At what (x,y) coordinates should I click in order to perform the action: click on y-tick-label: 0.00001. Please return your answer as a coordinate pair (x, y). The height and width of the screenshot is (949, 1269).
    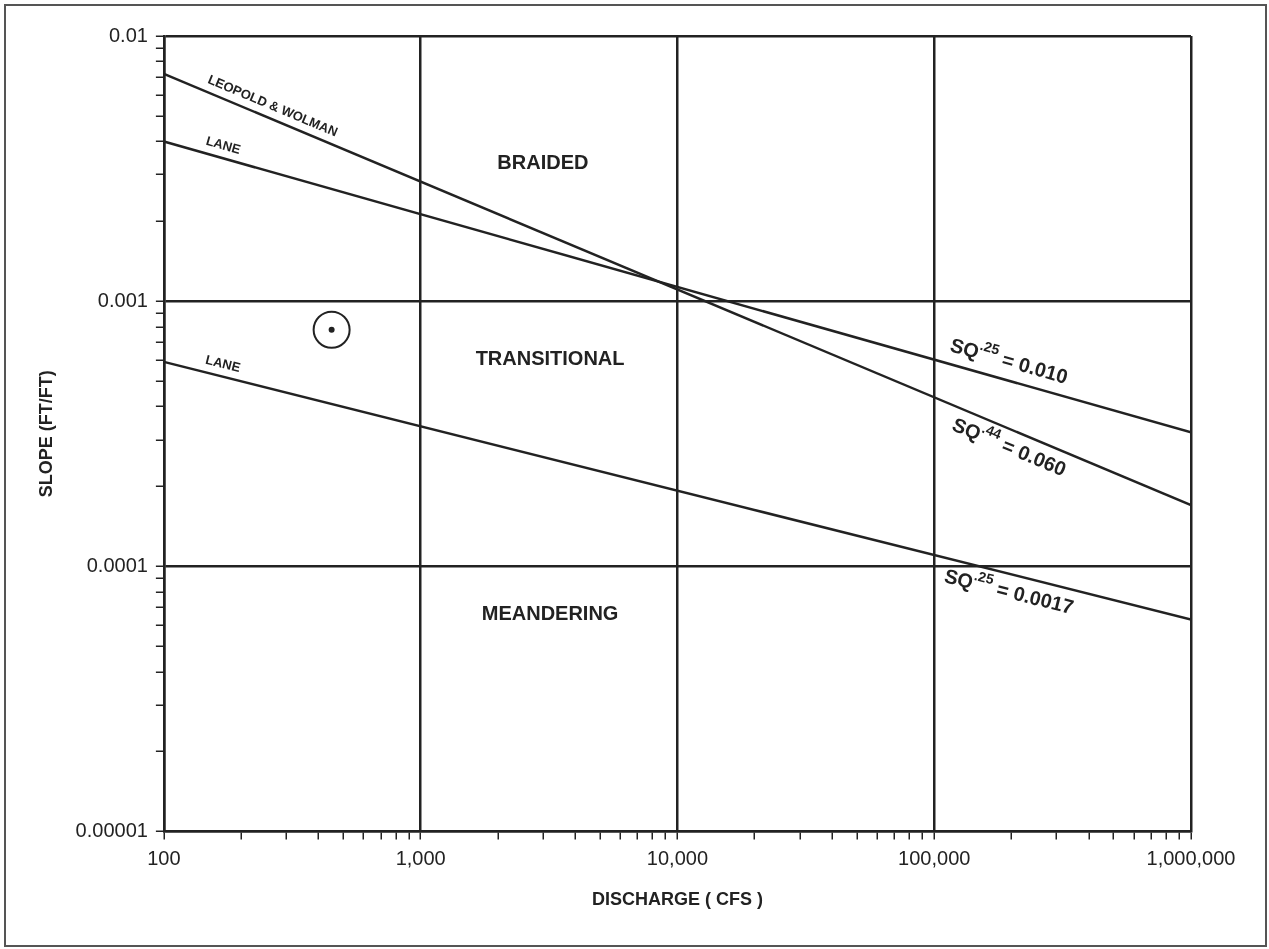
    Looking at the image, I should click on (111, 829).